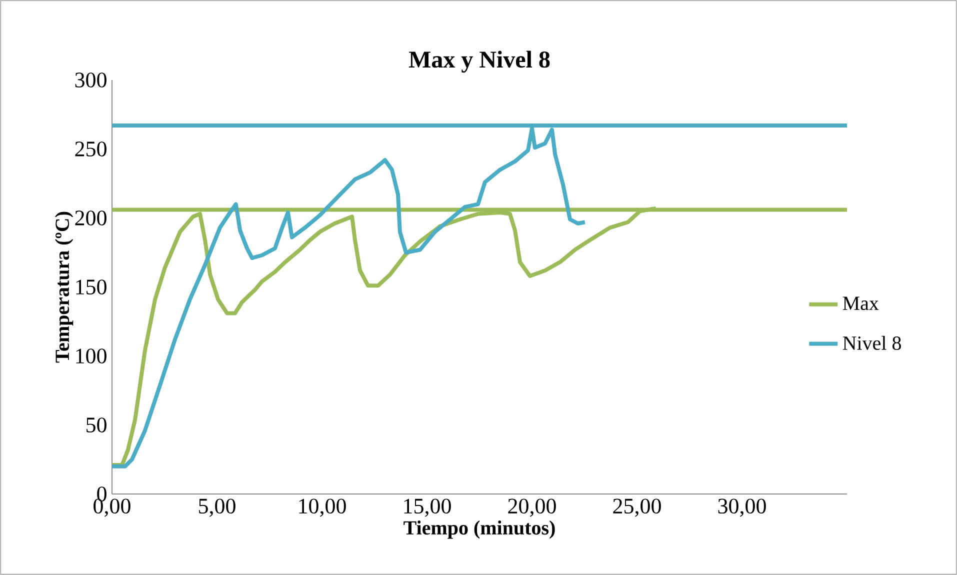  I want to click on y-tick-label: 250, so click(90, 149).